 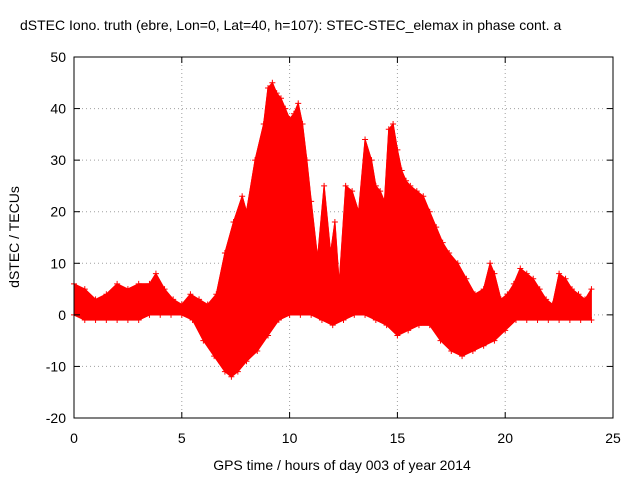 What do you see at coordinates (290, 438) in the screenshot?
I see `x-tick-label: 10` at bounding box center [290, 438].